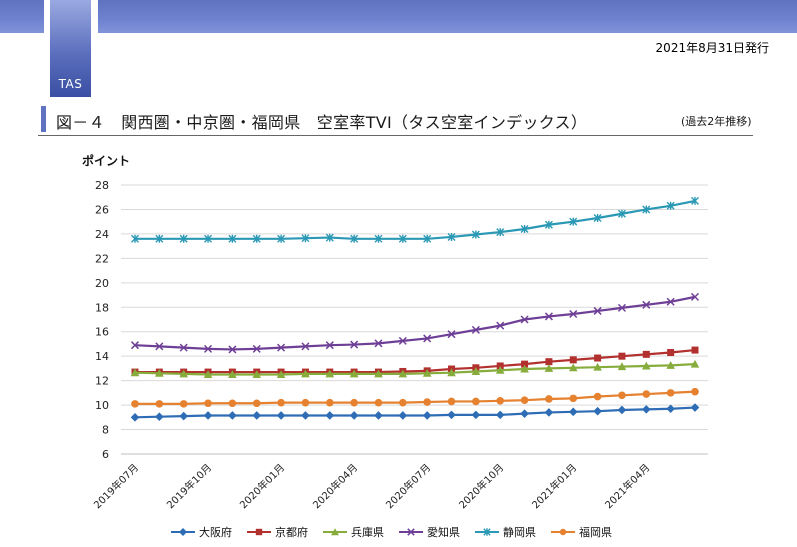  Describe the element at coordinates (189, 486) in the screenshot. I see `x-tick-label: 2019年10月` at that location.